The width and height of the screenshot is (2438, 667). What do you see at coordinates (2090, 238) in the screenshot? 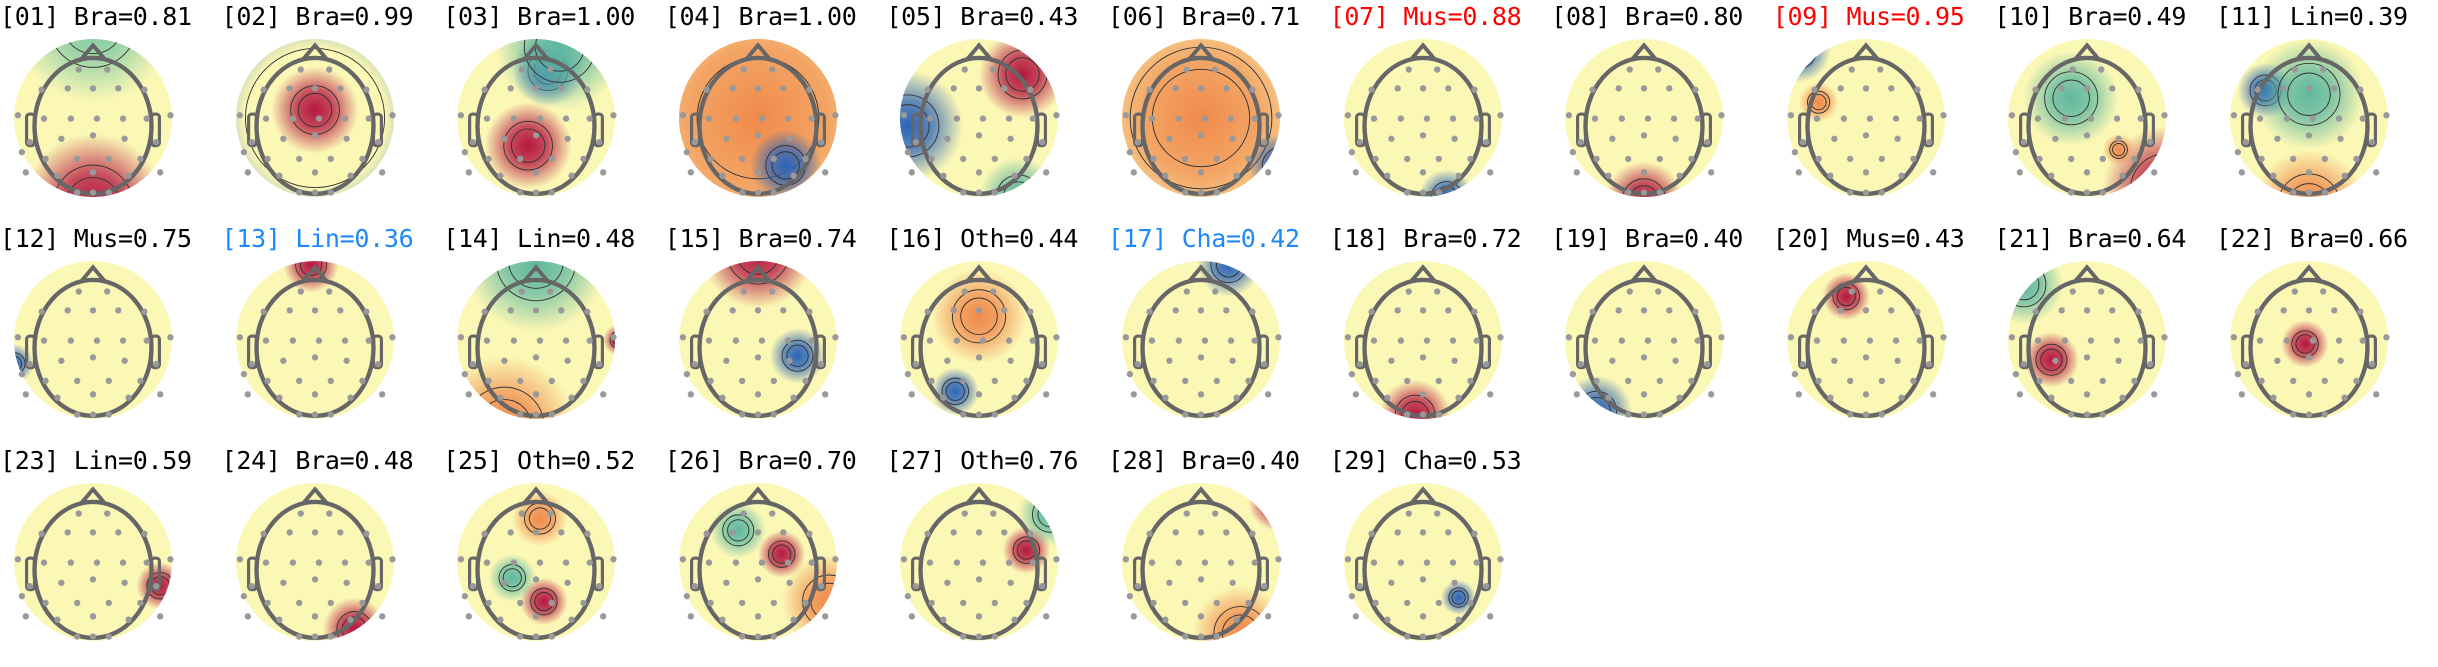
I see `component-title: [21] Bra=0.64` at bounding box center [2090, 238].